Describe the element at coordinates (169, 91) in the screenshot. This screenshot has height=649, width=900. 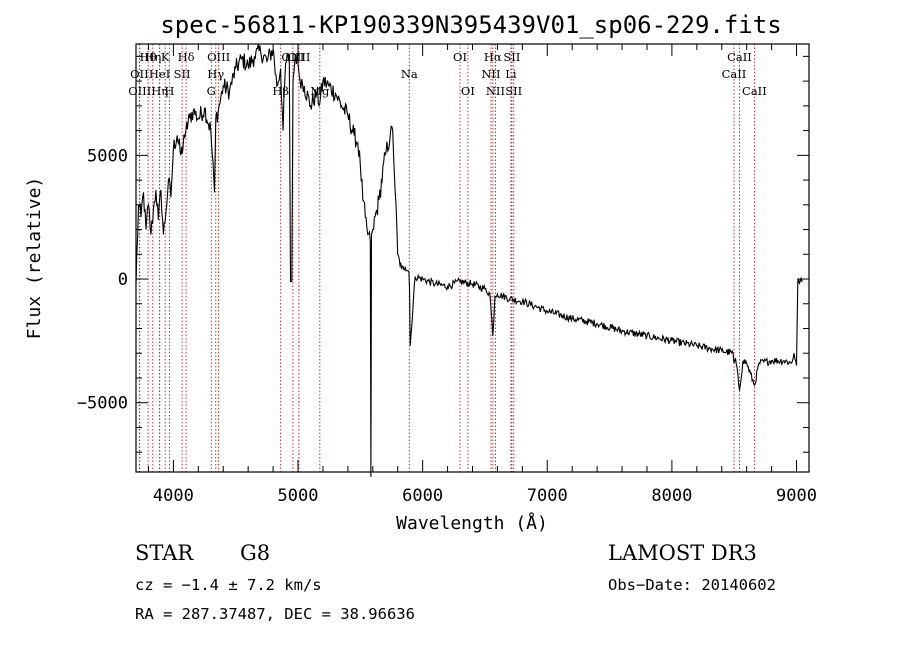
I see `line-marker-label: H` at that location.